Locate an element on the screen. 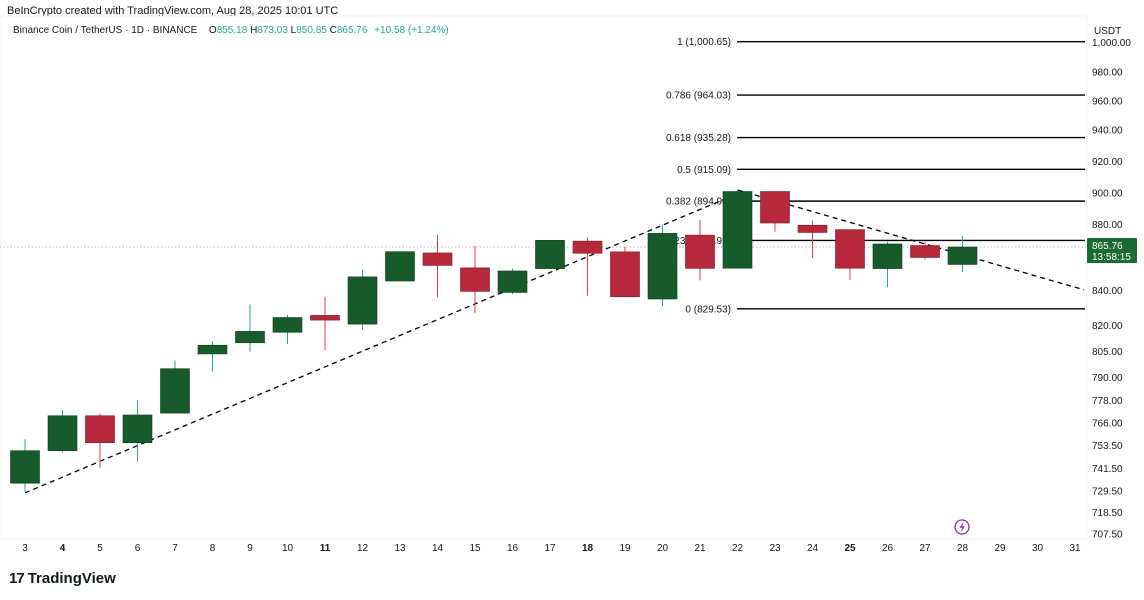 This screenshot has width=1144, height=600. x-axis-tick-label: 19 is located at coordinates (625, 548).